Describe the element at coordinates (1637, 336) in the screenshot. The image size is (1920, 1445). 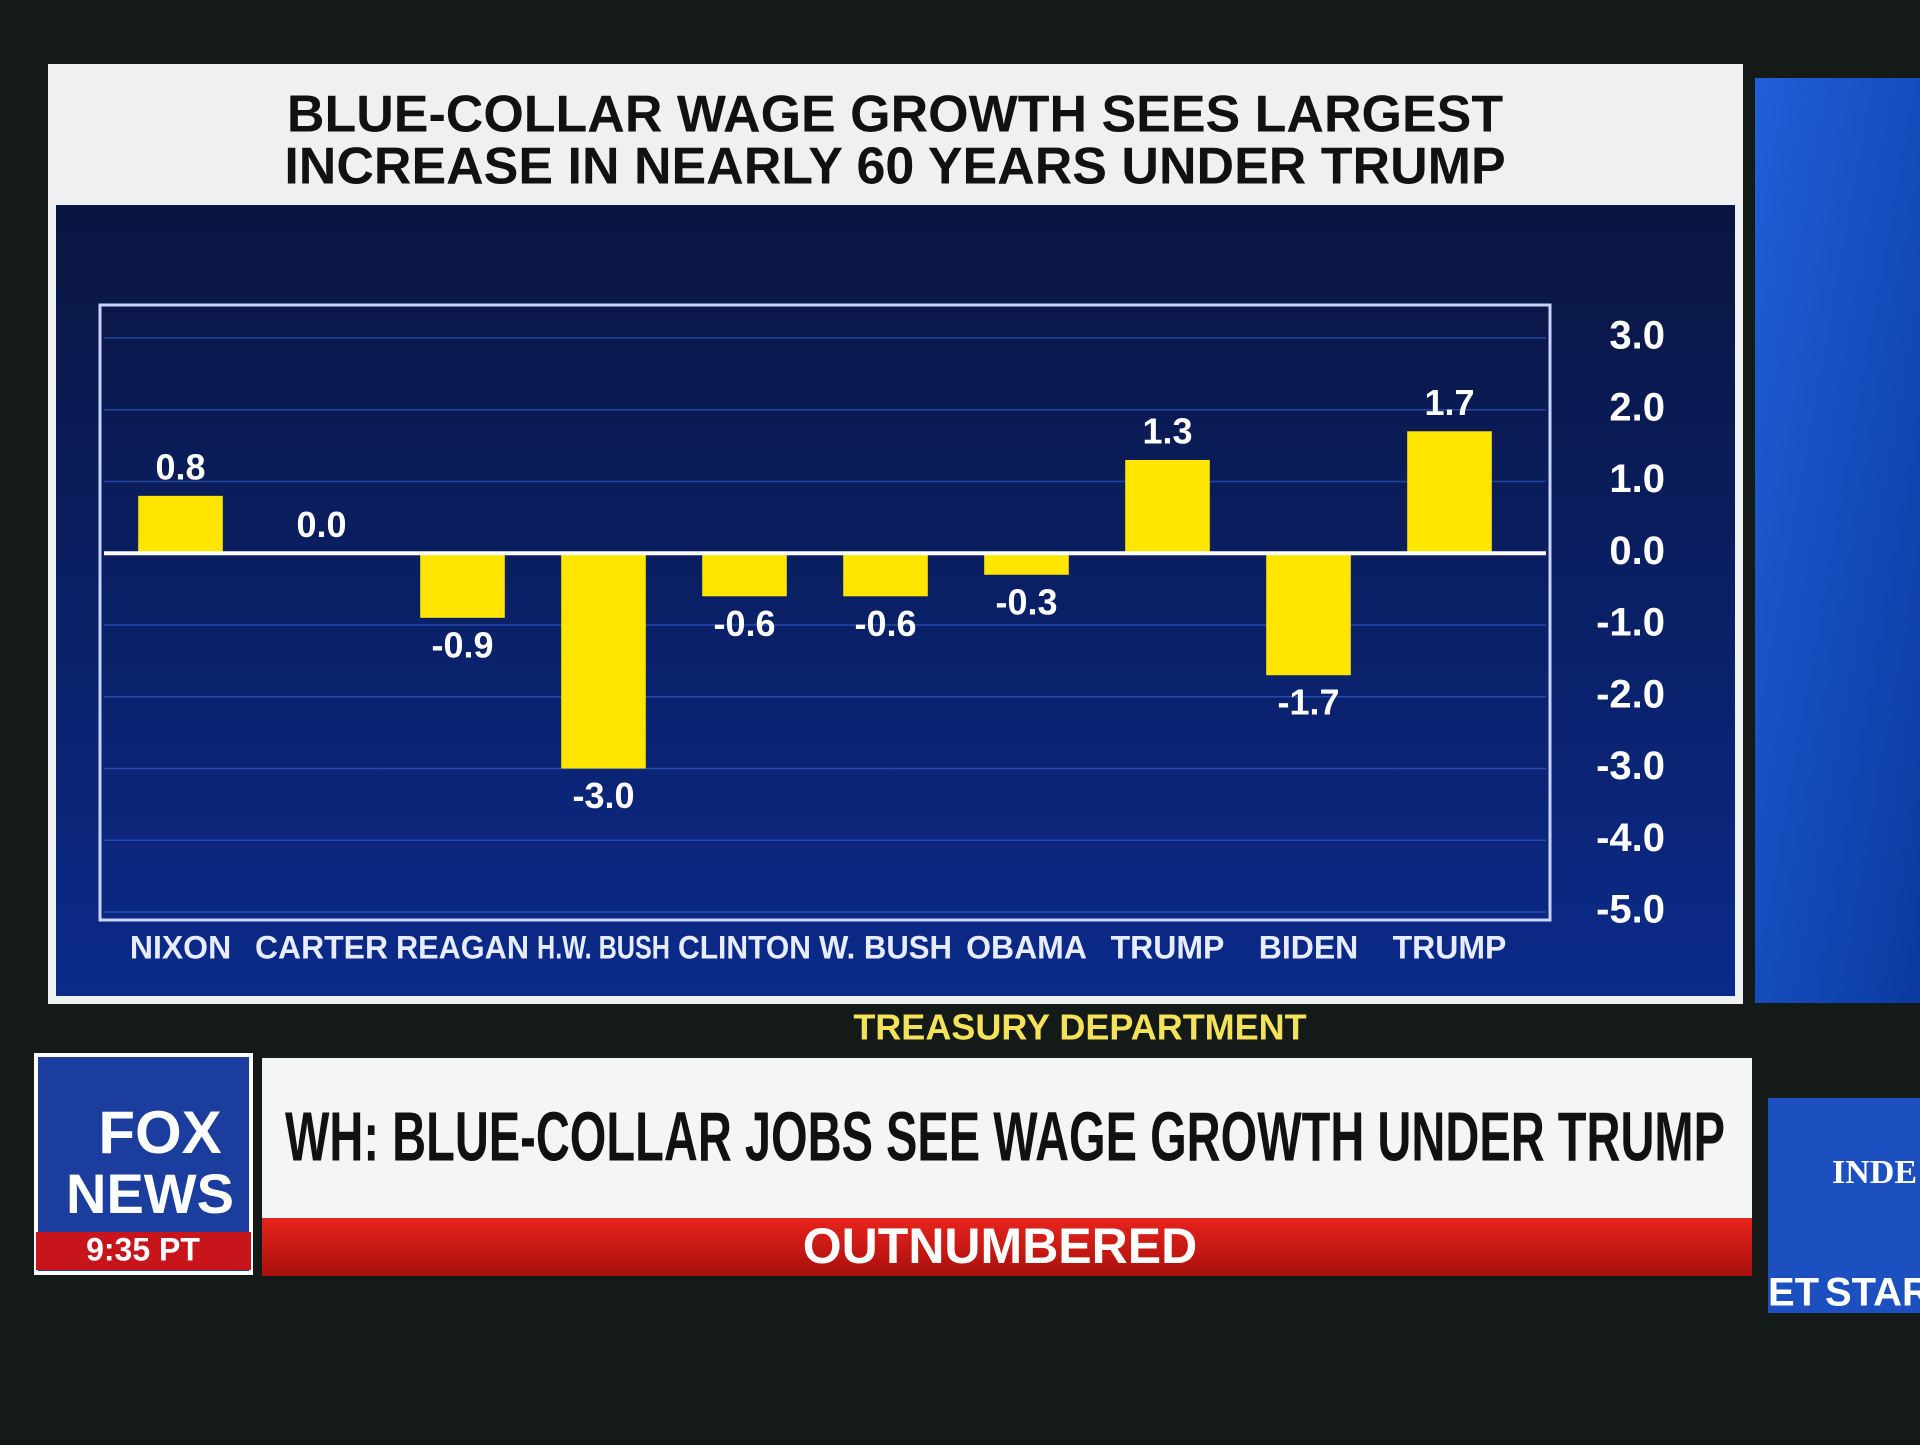
I see `y-tick-label: 3.0` at that location.